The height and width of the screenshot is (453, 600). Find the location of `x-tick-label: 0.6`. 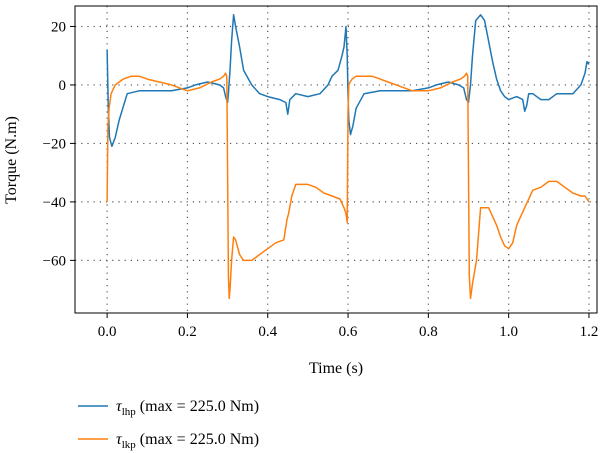

x-tick-label: 0.6 is located at coordinates (348, 332).